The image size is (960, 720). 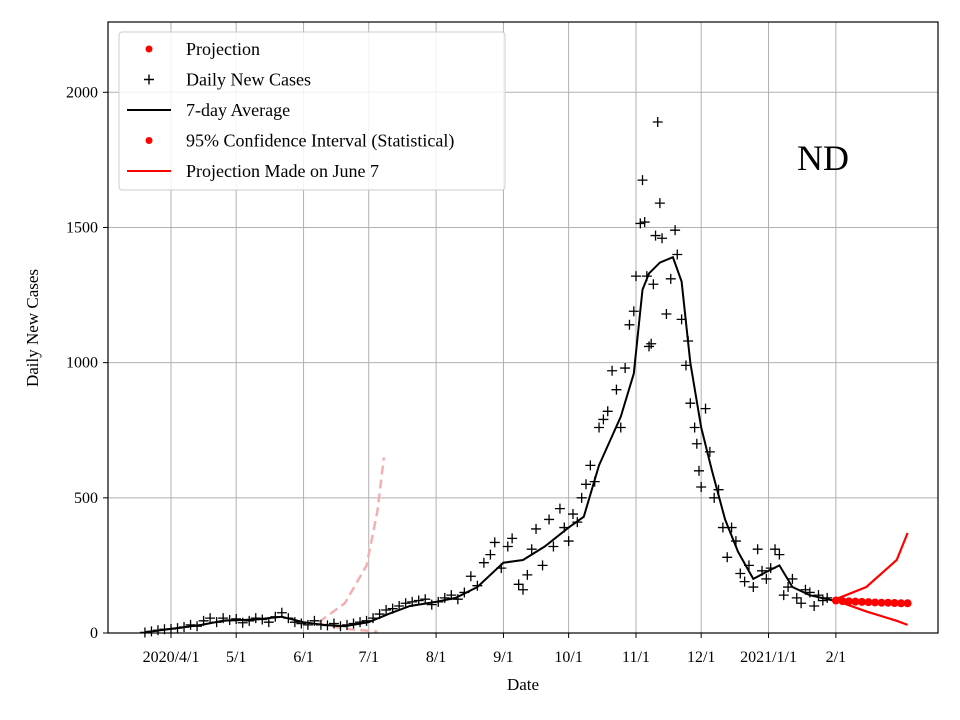 I want to click on y-axis-title: Daily New Cases, so click(x=32, y=328).